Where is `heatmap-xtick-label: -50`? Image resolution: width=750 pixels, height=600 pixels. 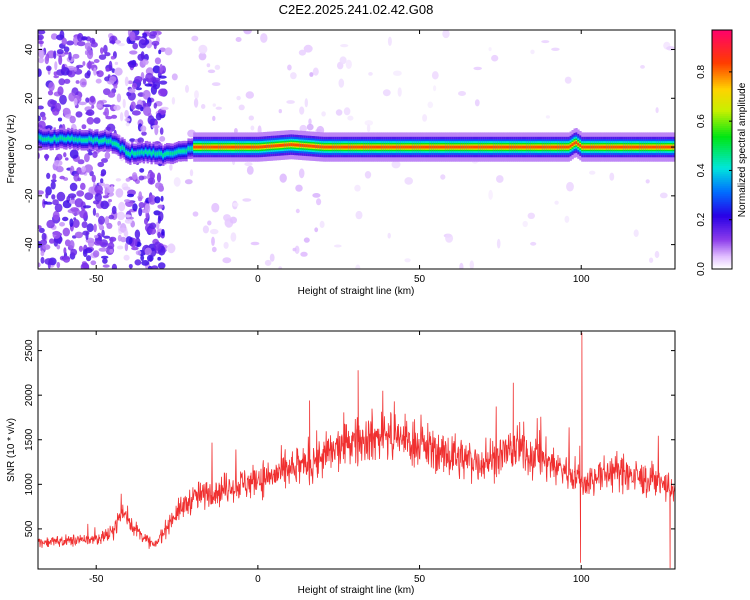 heatmap-xtick-label: -50 is located at coordinates (96, 279).